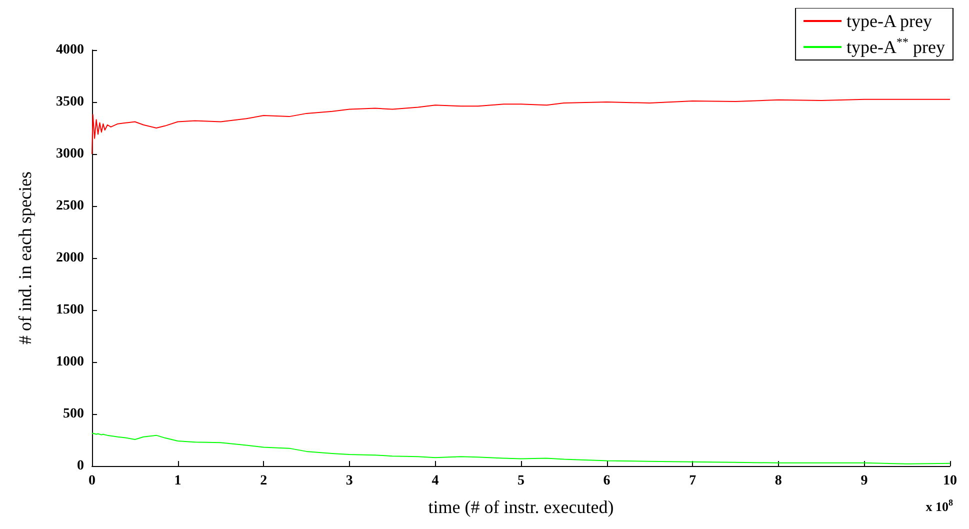  What do you see at coordinates (778, 481) in the screenshot?
I see `x-tick-label: 8` at bounding box center [778, 481].